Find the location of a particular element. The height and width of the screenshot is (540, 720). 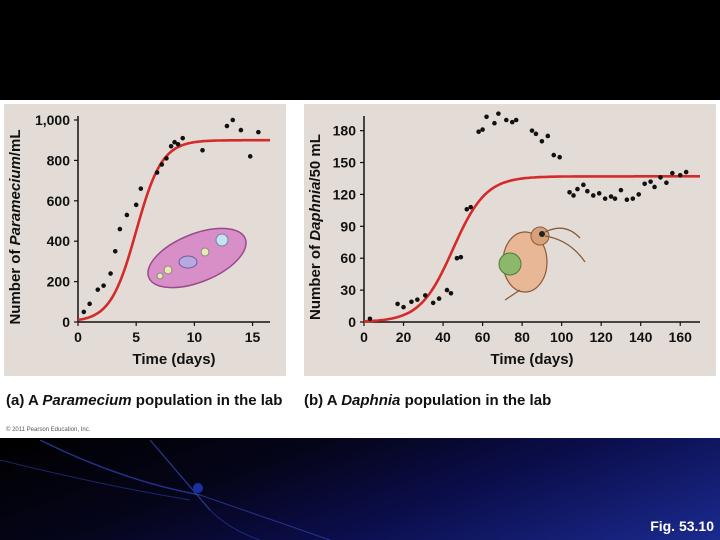

y-axis-label: Number of Paramecium/mL is located at coordinates (15, 226).